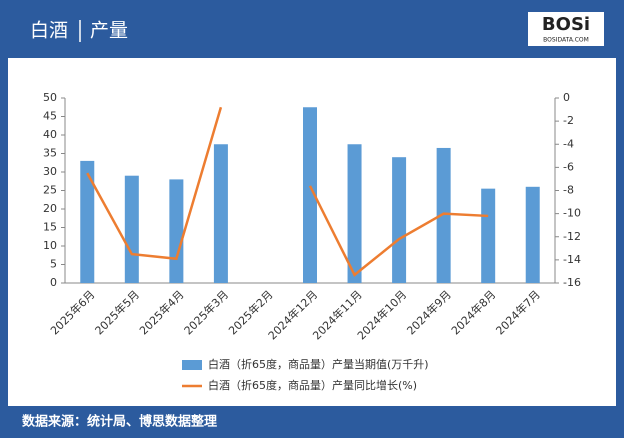 The height and width of the screenshot is (438, 624). I want to click on logo: BOSi, so click(566, 24).